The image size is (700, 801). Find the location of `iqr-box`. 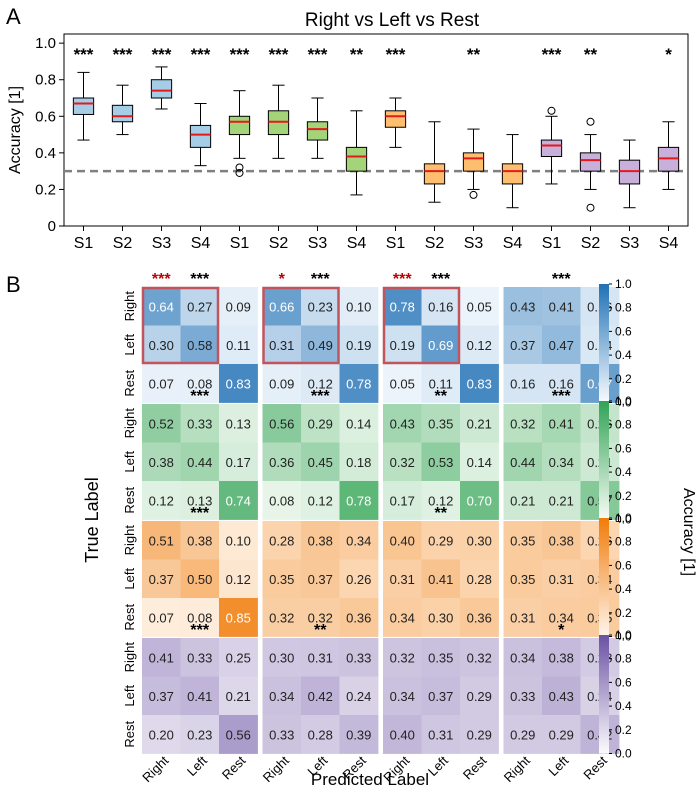

iqr-box is located at coordinates (395, 119).